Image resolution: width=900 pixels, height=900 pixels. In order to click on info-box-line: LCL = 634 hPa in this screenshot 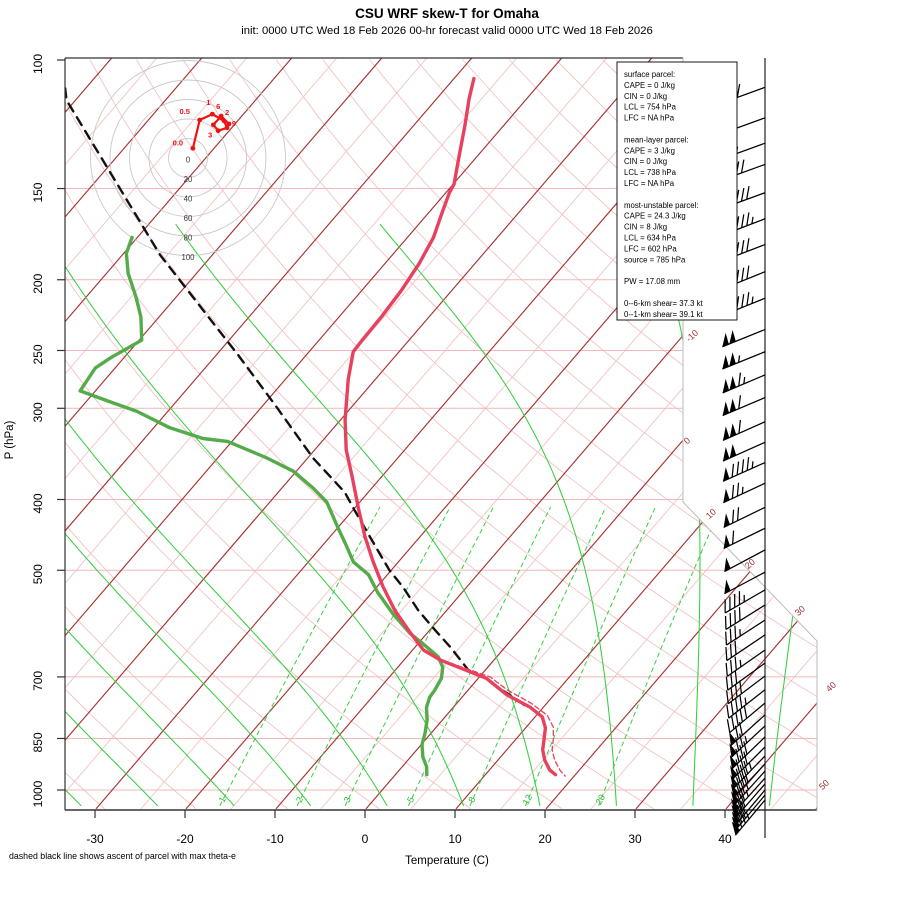, I will do `click(650, 238)`.